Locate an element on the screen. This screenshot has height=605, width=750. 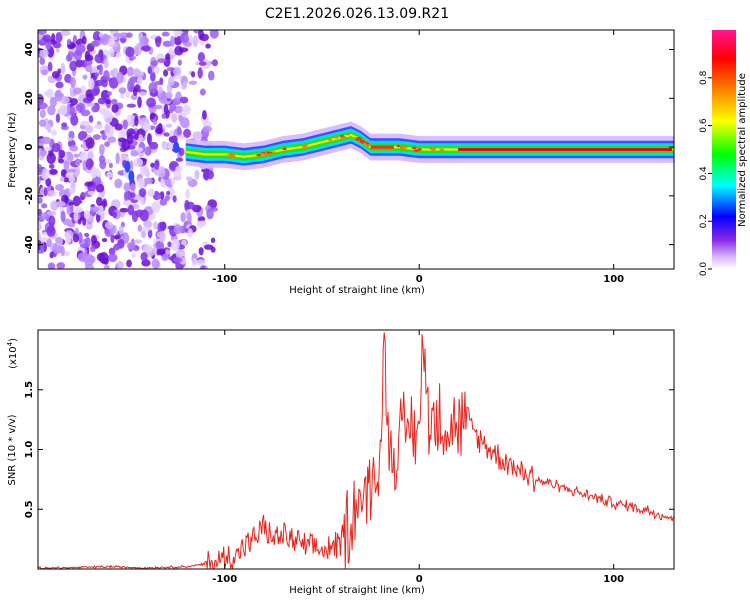
spectrogram-x-tick-label: 100 is located at coordinates (613, 279).